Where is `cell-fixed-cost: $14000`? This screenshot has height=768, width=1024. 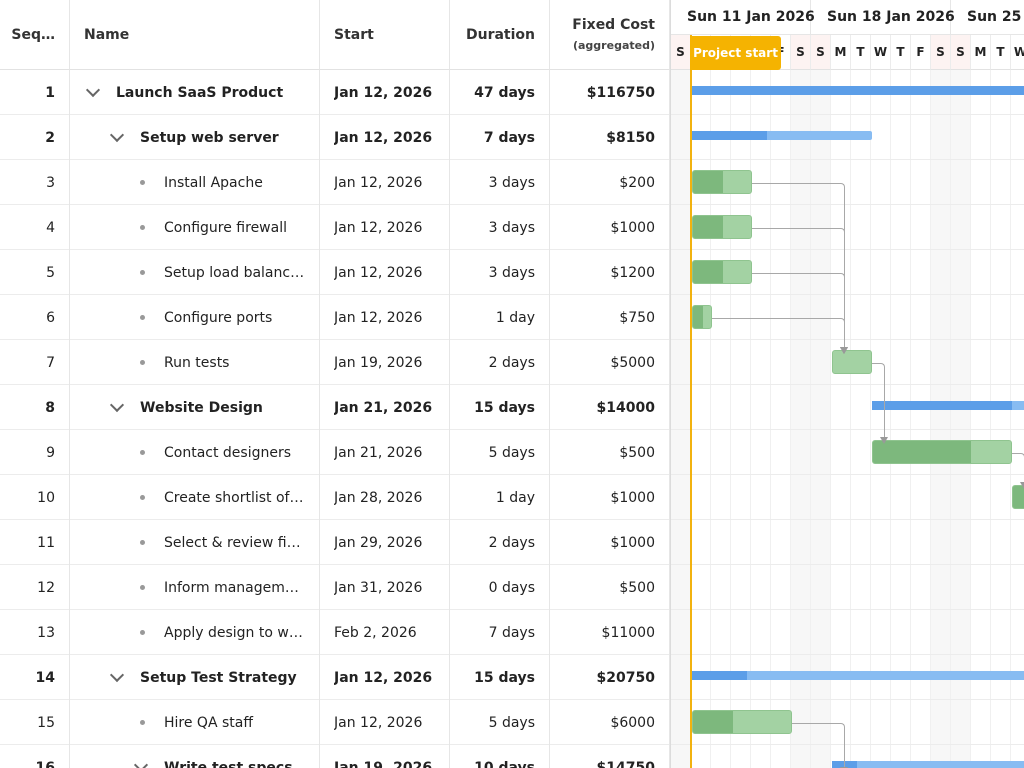
cell-fixed-cost: $14000 is located at coordinates (610, 407).